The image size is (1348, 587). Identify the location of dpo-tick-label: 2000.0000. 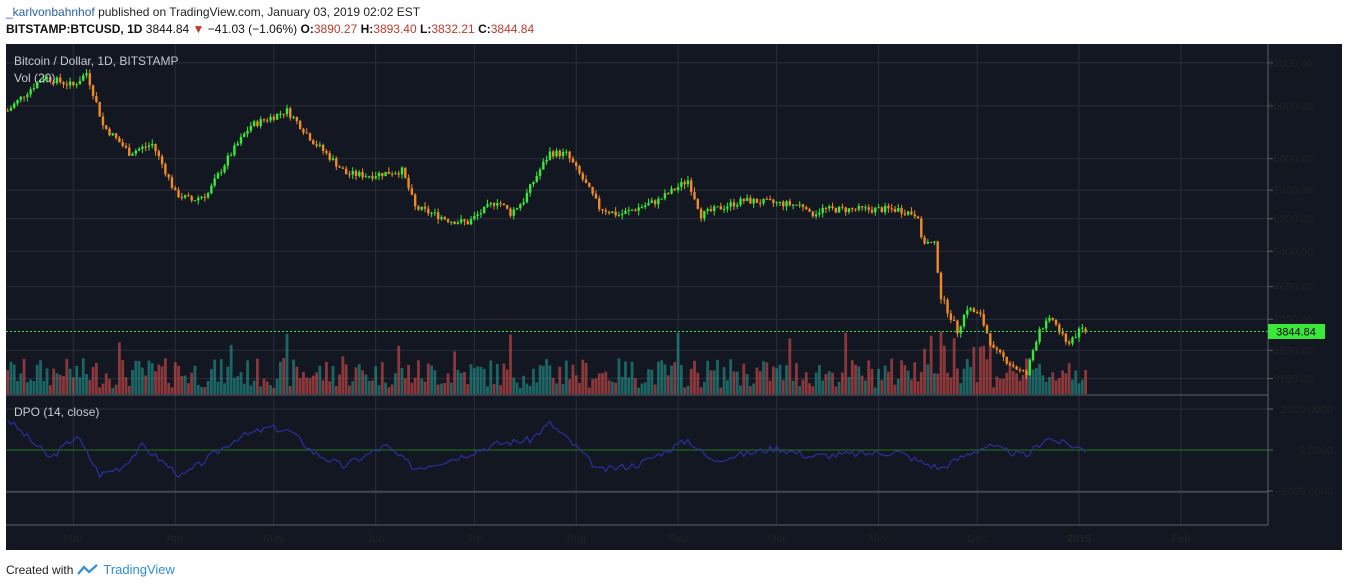
(1307, 410).